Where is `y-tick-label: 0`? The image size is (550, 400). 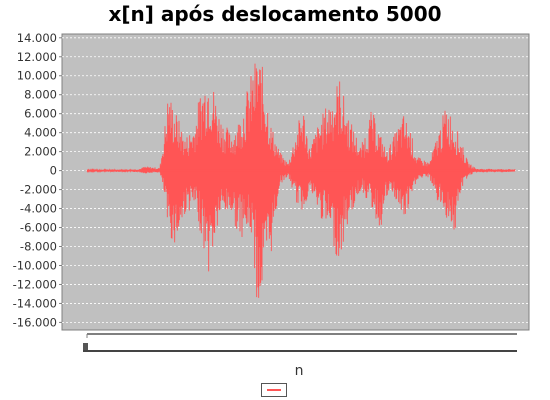
y-tick-label: 0 is located at coordinates (53, 171).